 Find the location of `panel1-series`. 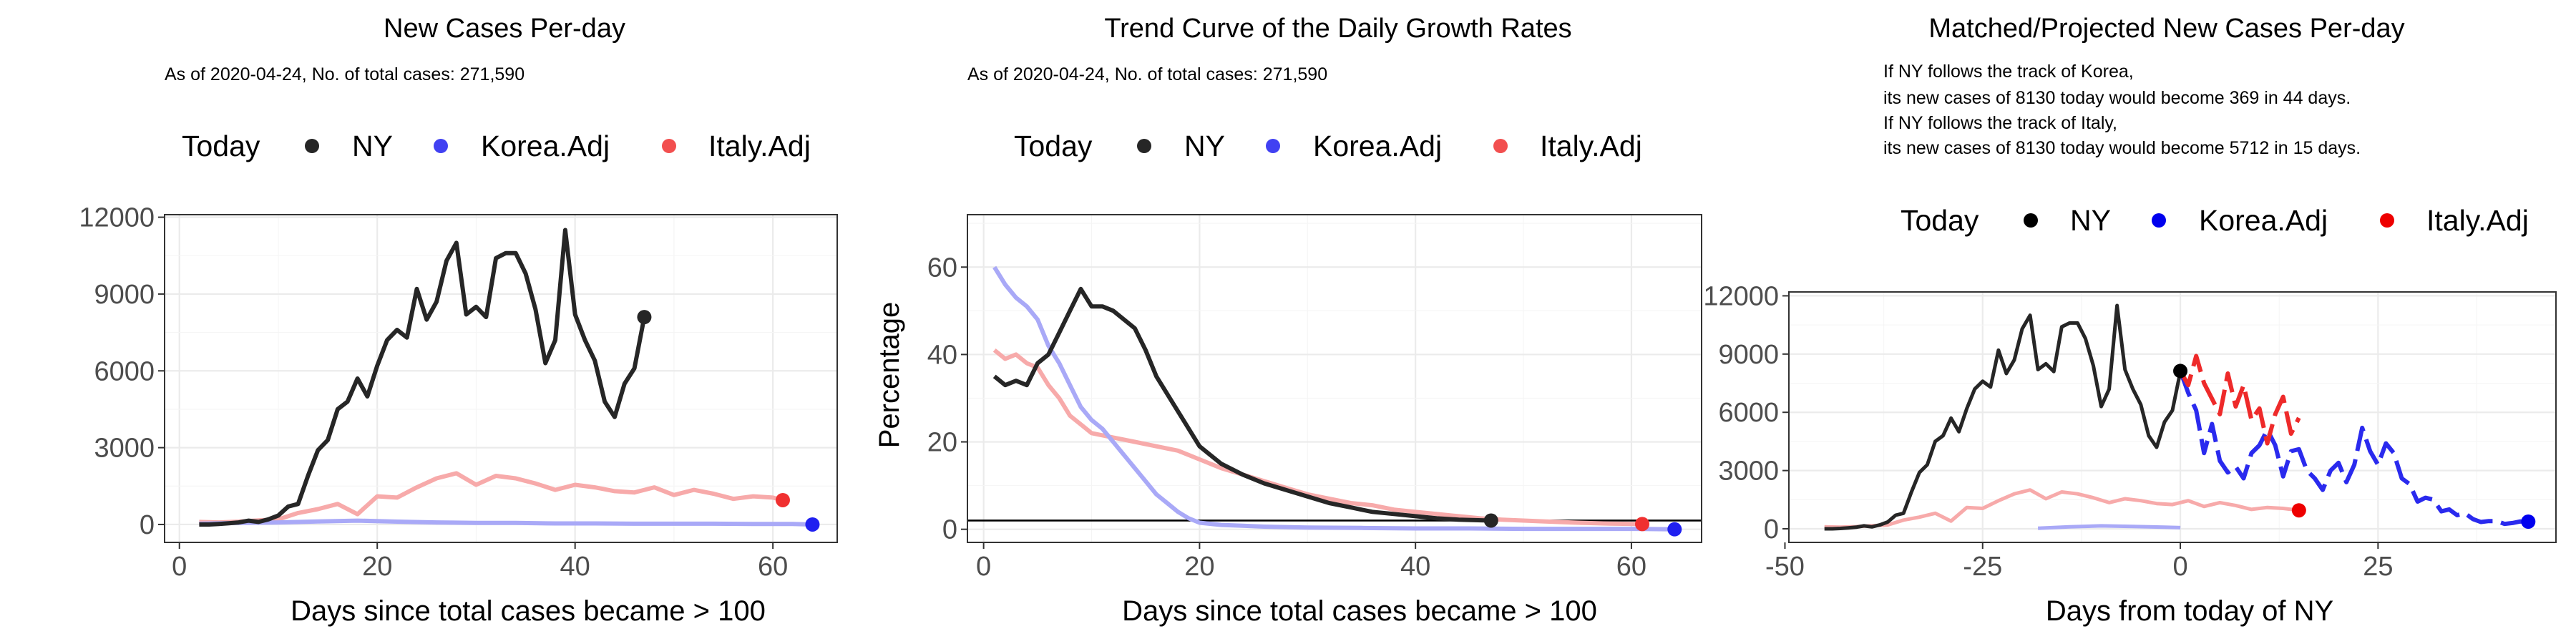

panel1-series is located at coordinates (506, 377).